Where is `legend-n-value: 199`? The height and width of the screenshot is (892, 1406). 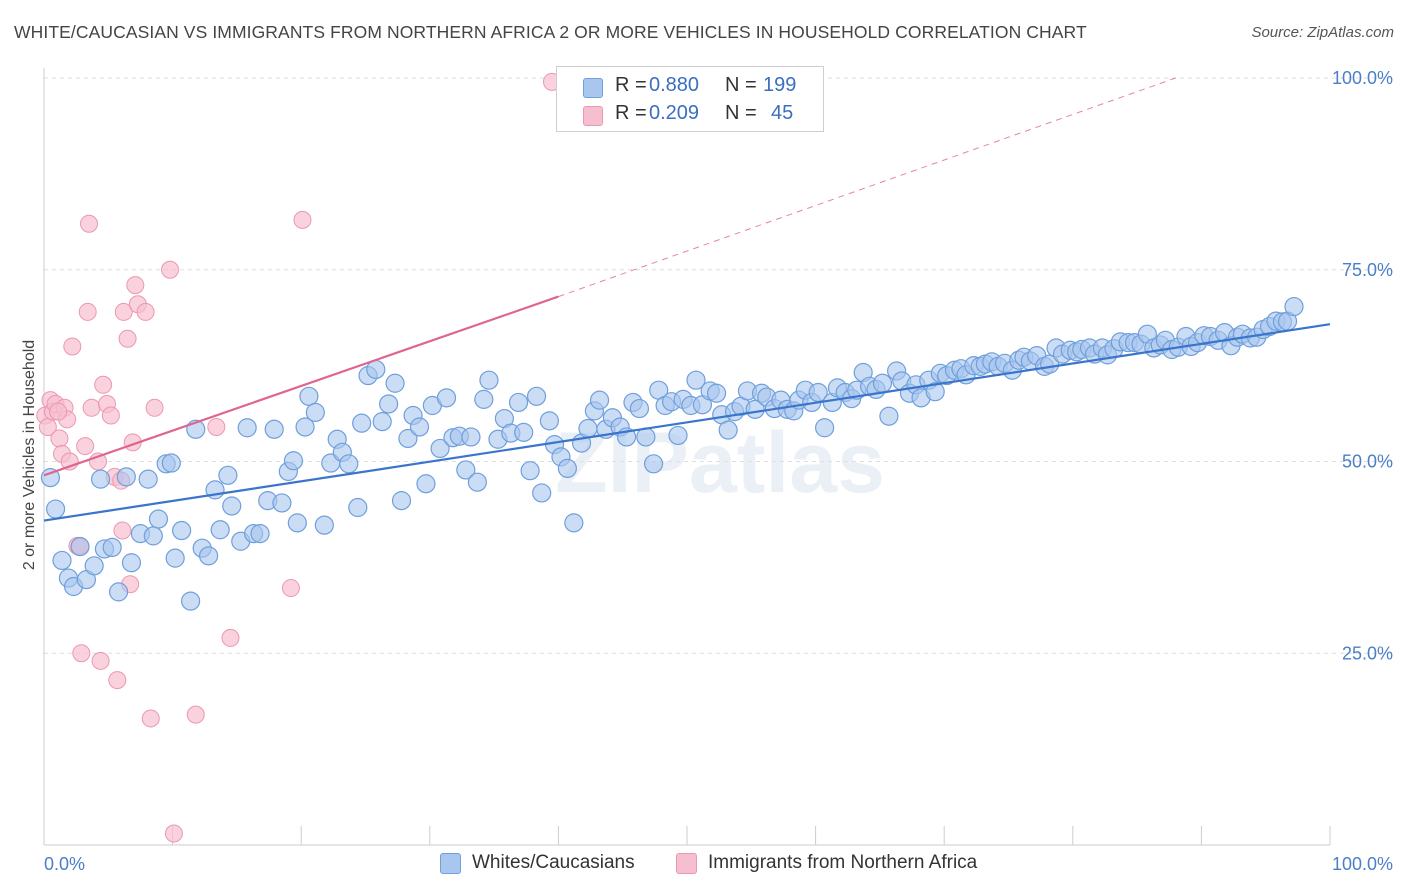 legend-n-value: 199 is located at coordinates (780, 85).